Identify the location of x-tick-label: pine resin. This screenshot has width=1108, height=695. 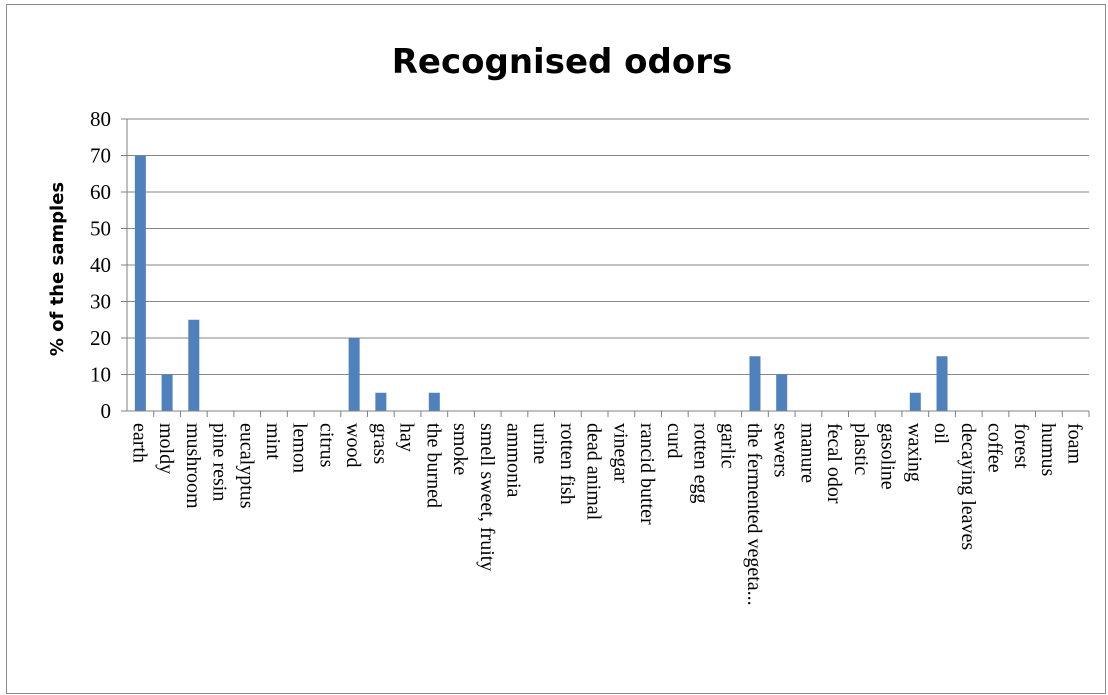
(220, 462).